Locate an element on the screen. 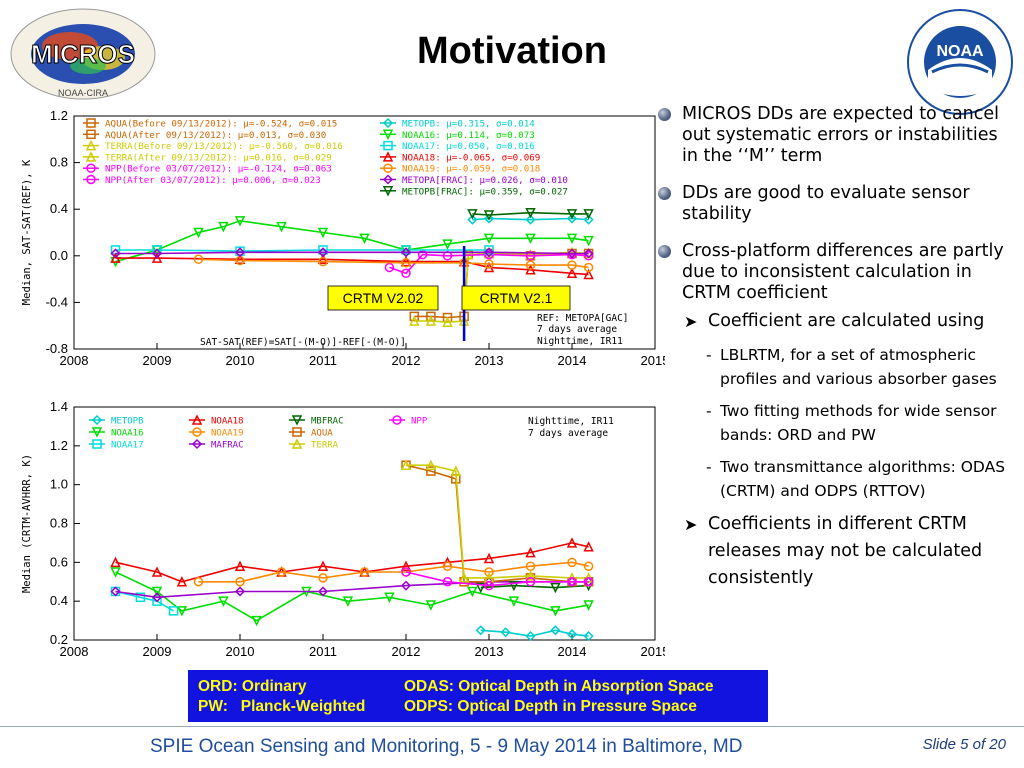 Image resolution: width=1024 pixels, height=768 pixels. slide-number: Slide 5 of 20 is located at coordinates (964, 744).